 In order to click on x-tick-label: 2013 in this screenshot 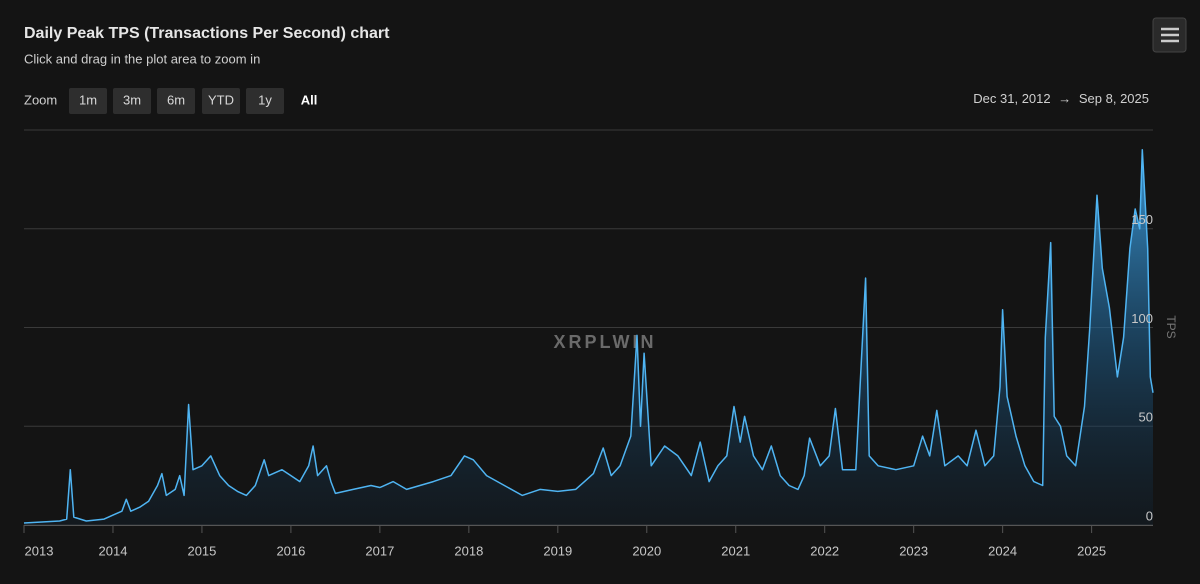, I will do `click(39, 550)`.